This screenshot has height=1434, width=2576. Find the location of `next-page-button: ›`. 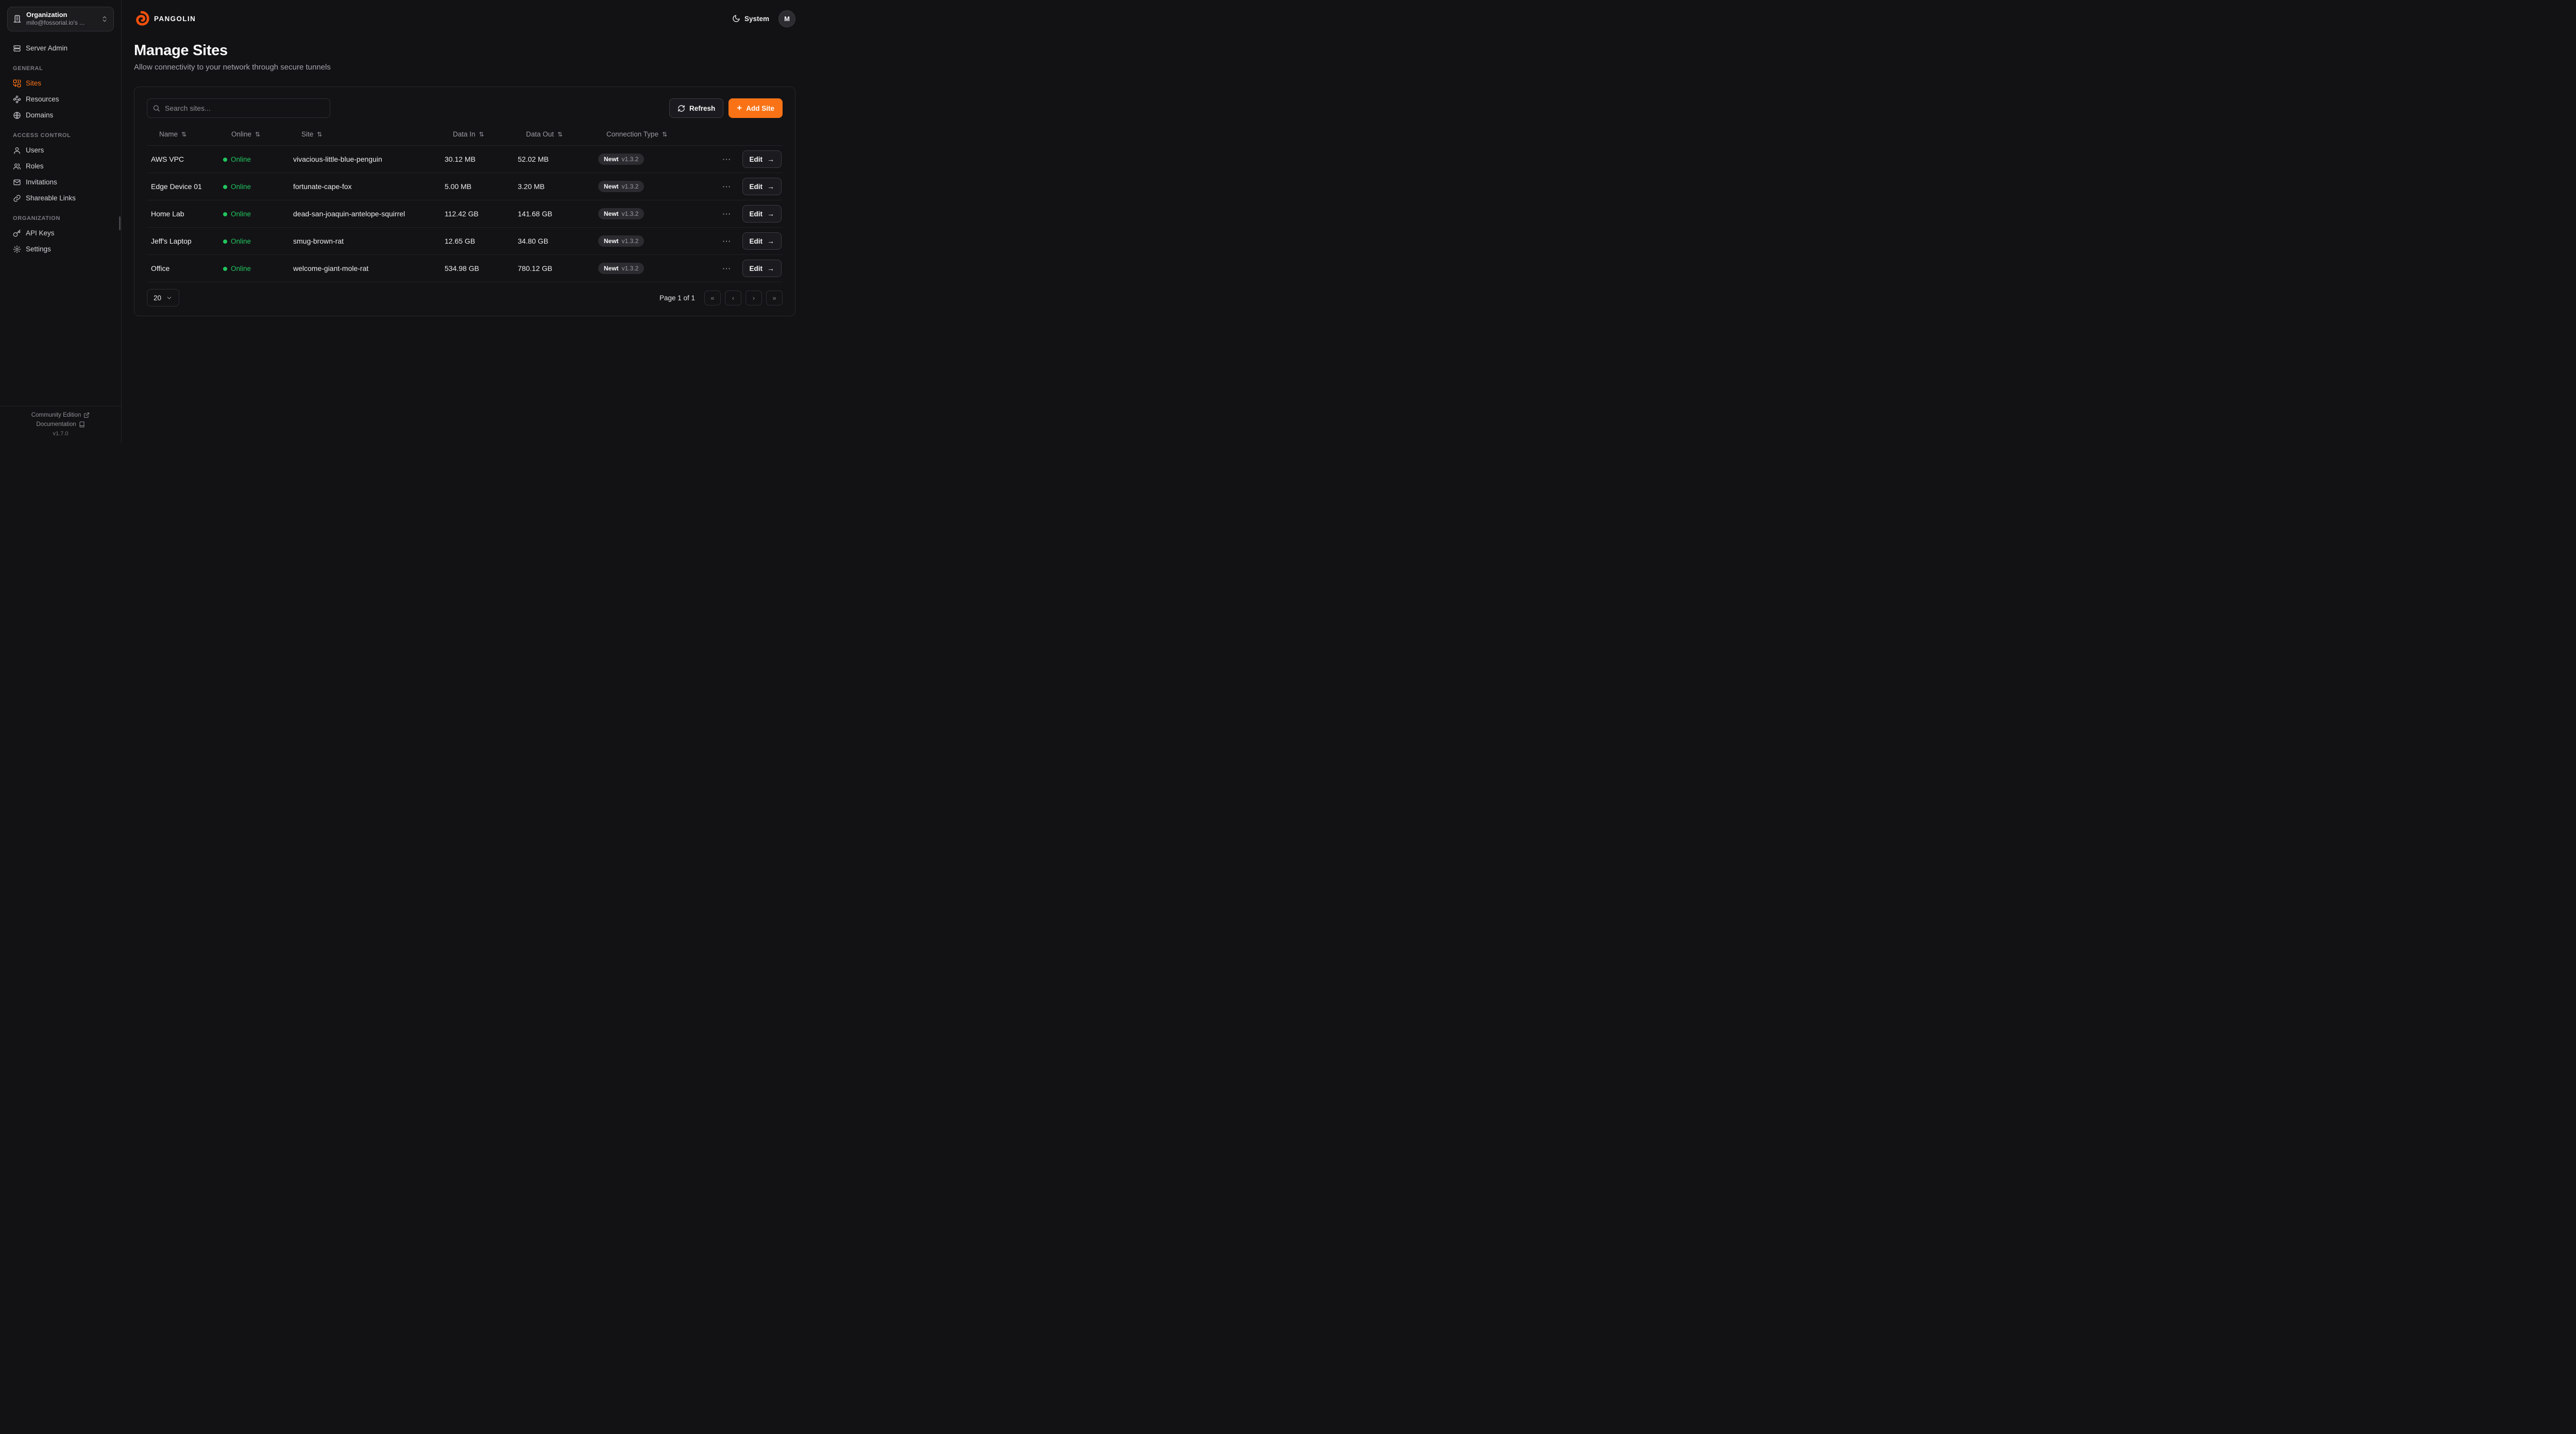

next-page-button: › is located at coordinates (753, 297).